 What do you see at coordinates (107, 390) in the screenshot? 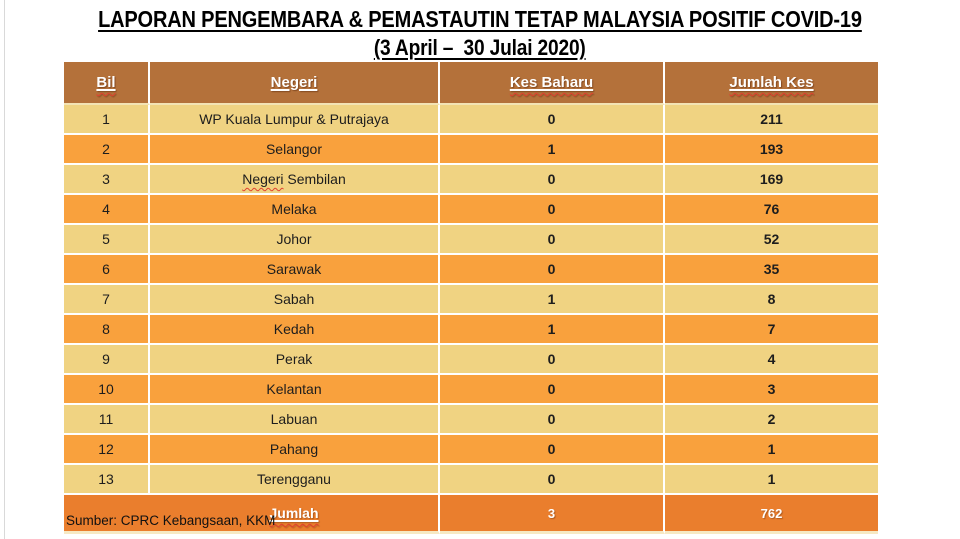
I see `bil-cell: 10` at bounding box center [107, 390].